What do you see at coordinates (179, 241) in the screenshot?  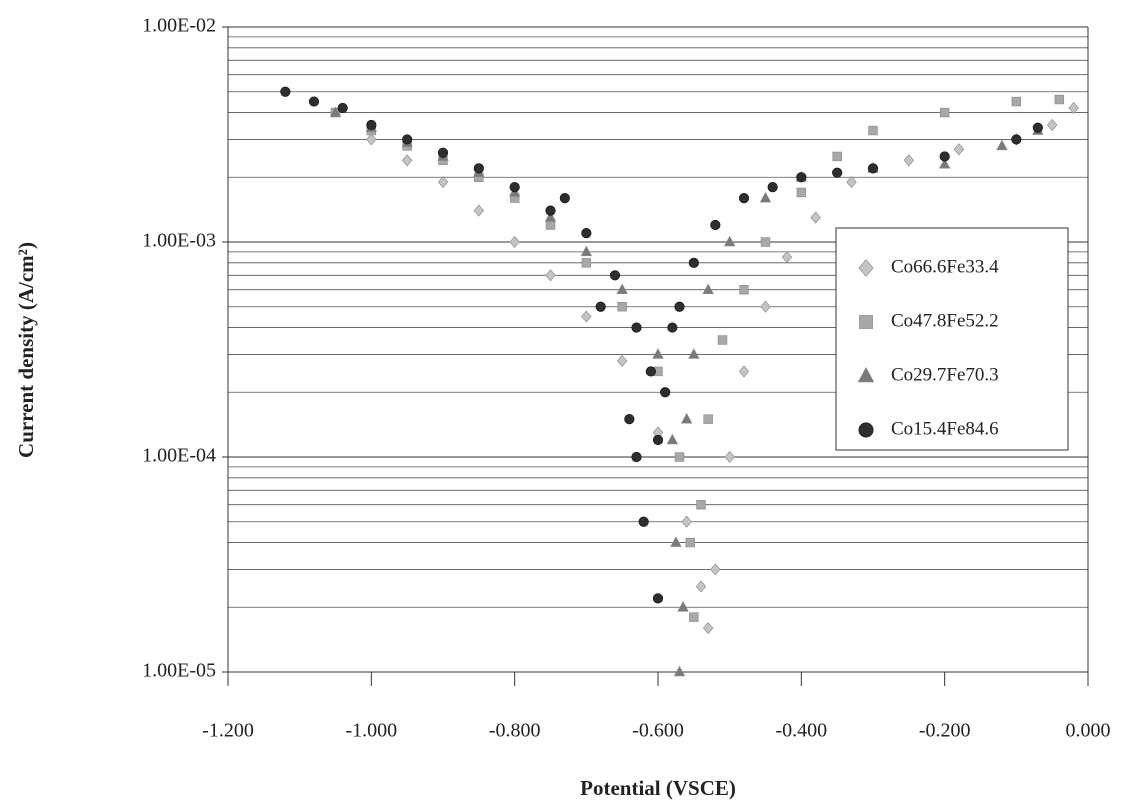 I see `y-tick-label: 1.00E-03` at bounding box center [179, 241].